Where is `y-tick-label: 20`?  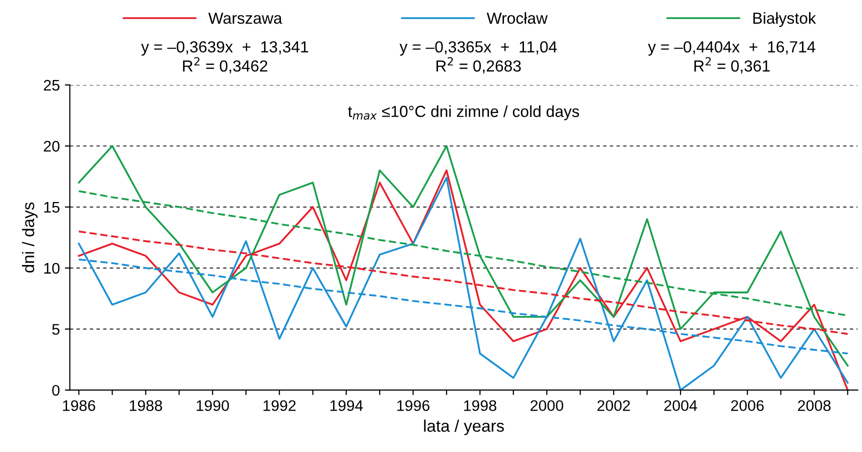
y-tick-label: 20 is located at coordinates (52, 146).